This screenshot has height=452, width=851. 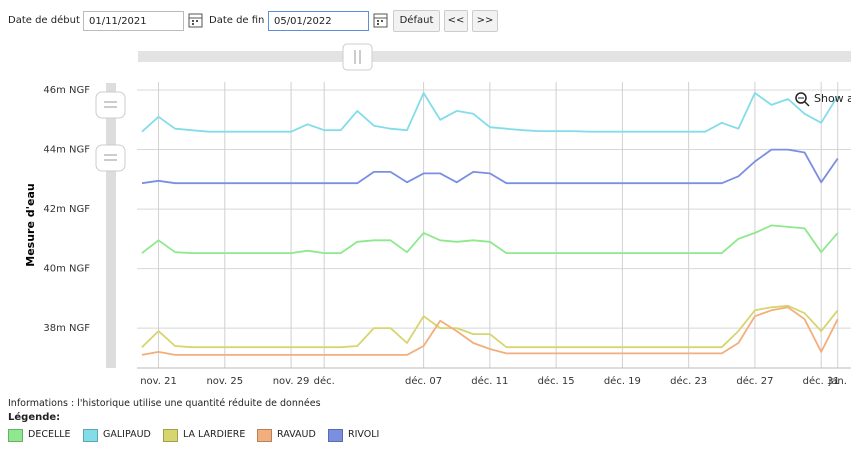 I want to click on next-button: >>, so click(x=485, y=21).